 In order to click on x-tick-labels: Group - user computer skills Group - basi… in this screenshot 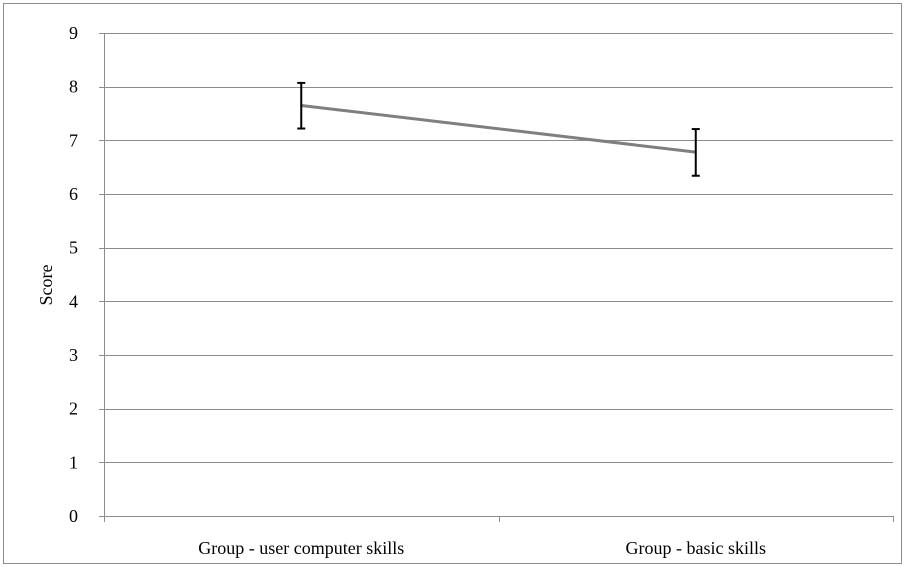, I will do `click(482, 548)`.